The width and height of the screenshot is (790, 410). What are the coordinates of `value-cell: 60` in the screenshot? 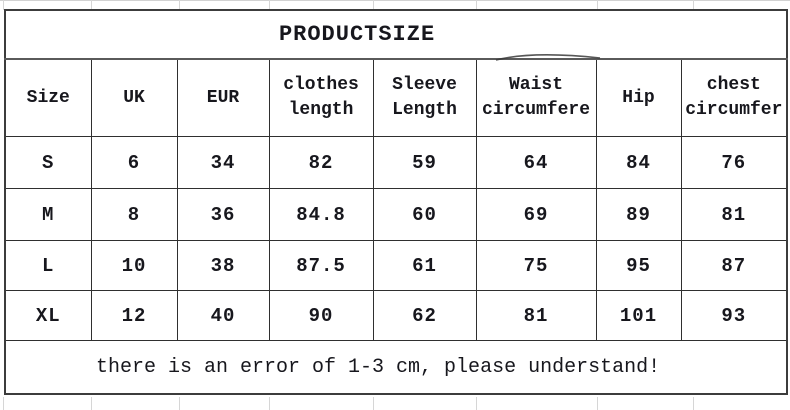 It's located at (424, 214).